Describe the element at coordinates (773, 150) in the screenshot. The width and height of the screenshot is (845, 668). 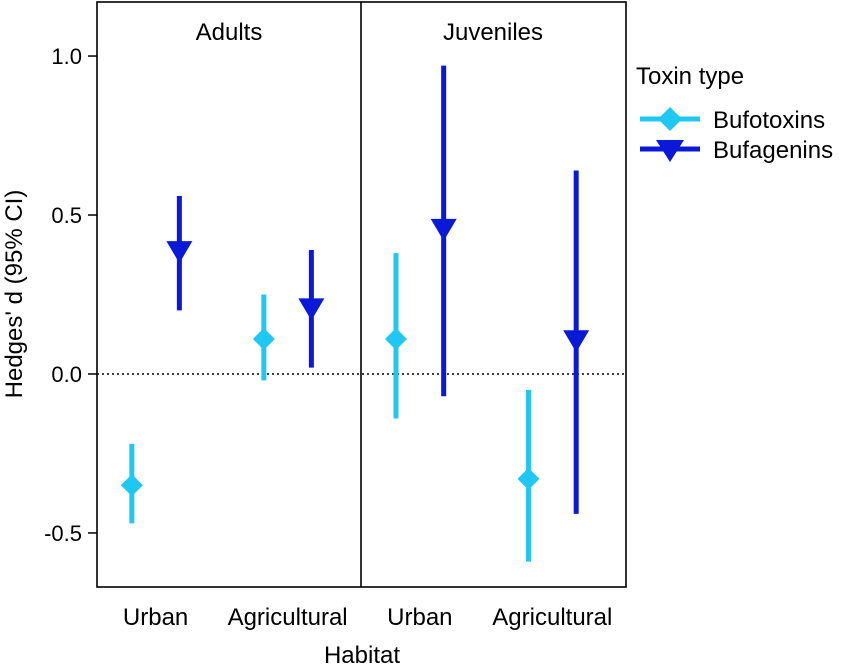
I see `legend-label-bufagenins: Bufagenins` at that location.